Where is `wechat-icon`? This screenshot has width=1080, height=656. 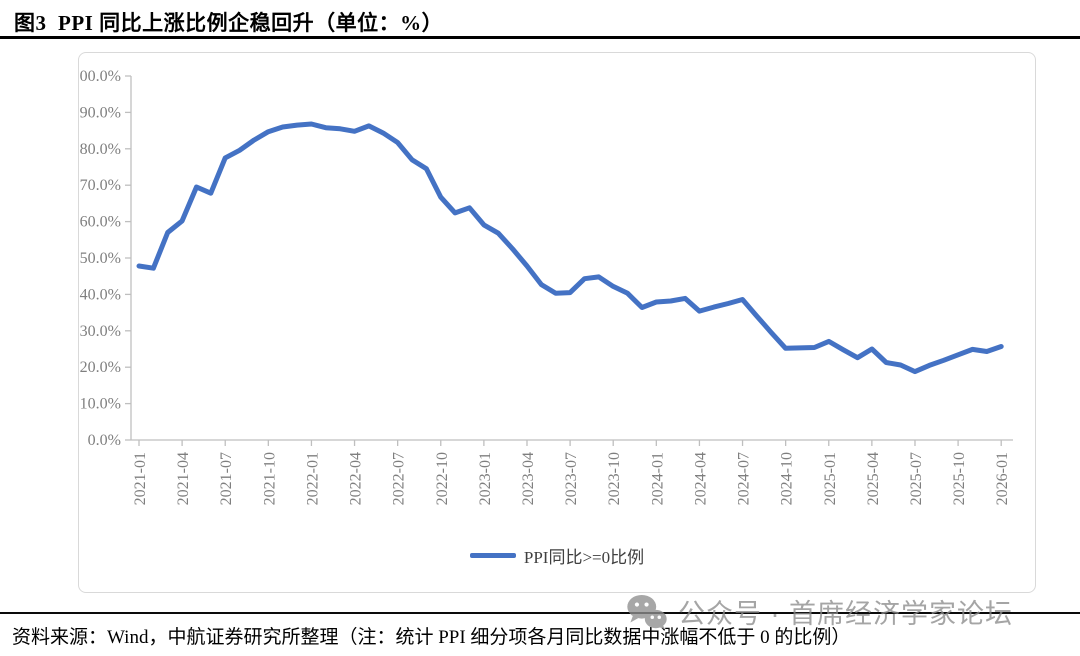
wechat-icon is located at coordinates (647, 611).